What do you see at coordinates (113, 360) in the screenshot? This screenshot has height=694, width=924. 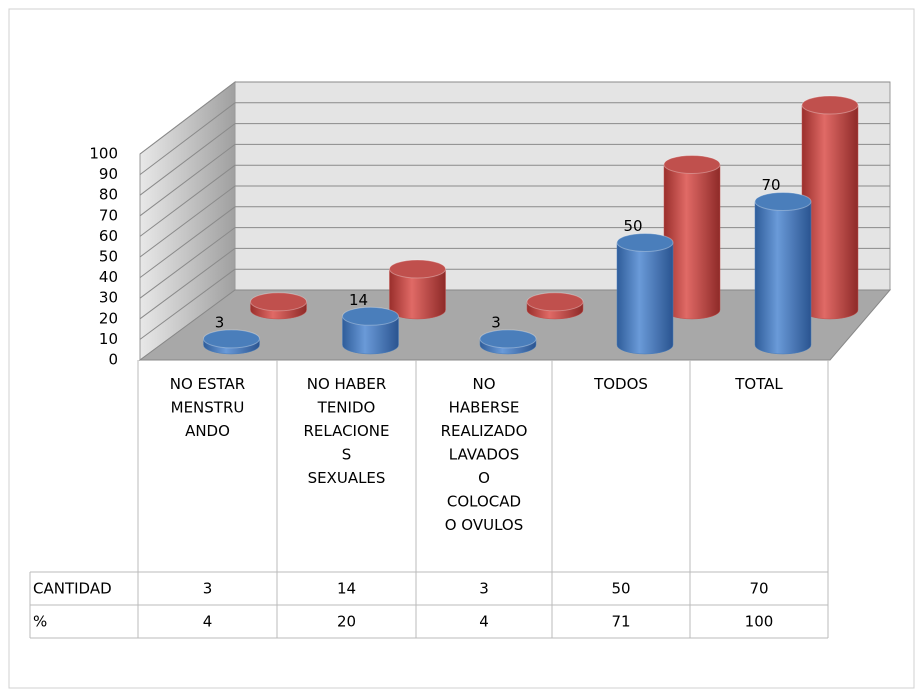 I see `y-tick-label: 0` at bounding box center [113, 360].